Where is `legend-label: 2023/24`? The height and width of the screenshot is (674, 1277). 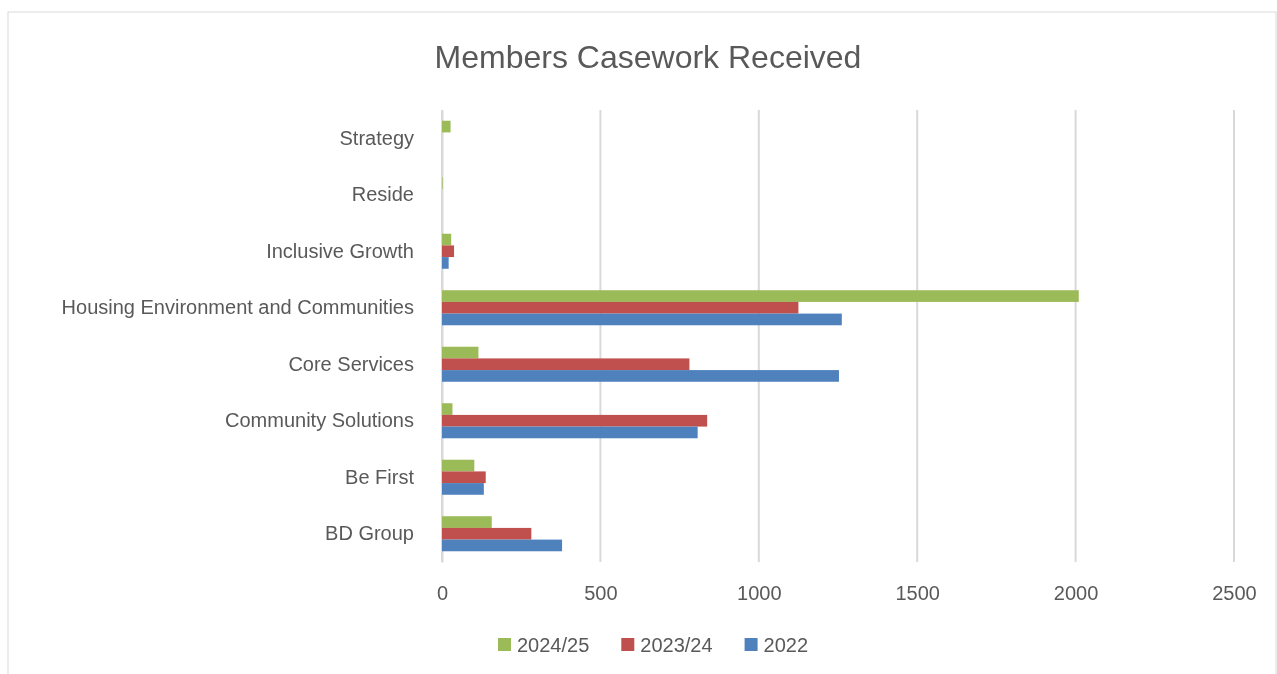 legend-label: 2023/24 is located at coordinates (676, 645).